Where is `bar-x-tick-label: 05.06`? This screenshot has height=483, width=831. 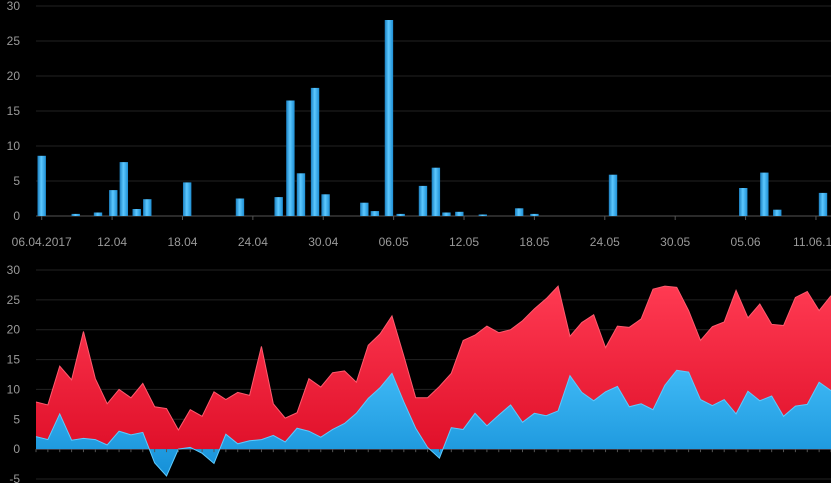
bar-x-tick-label: 05.06 is located at coordinates (746, 242).